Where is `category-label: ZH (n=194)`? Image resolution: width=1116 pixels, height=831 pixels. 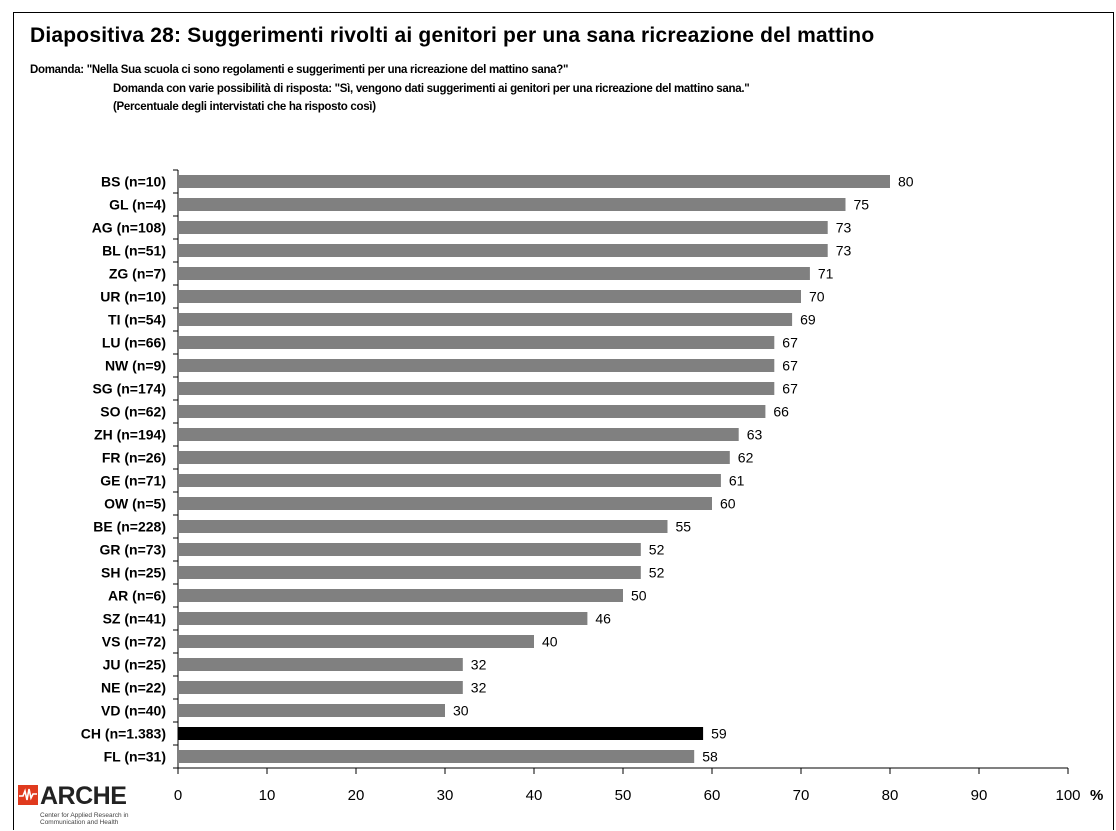 category-label: ZH (n=194) is located at coordinates (130, 435).